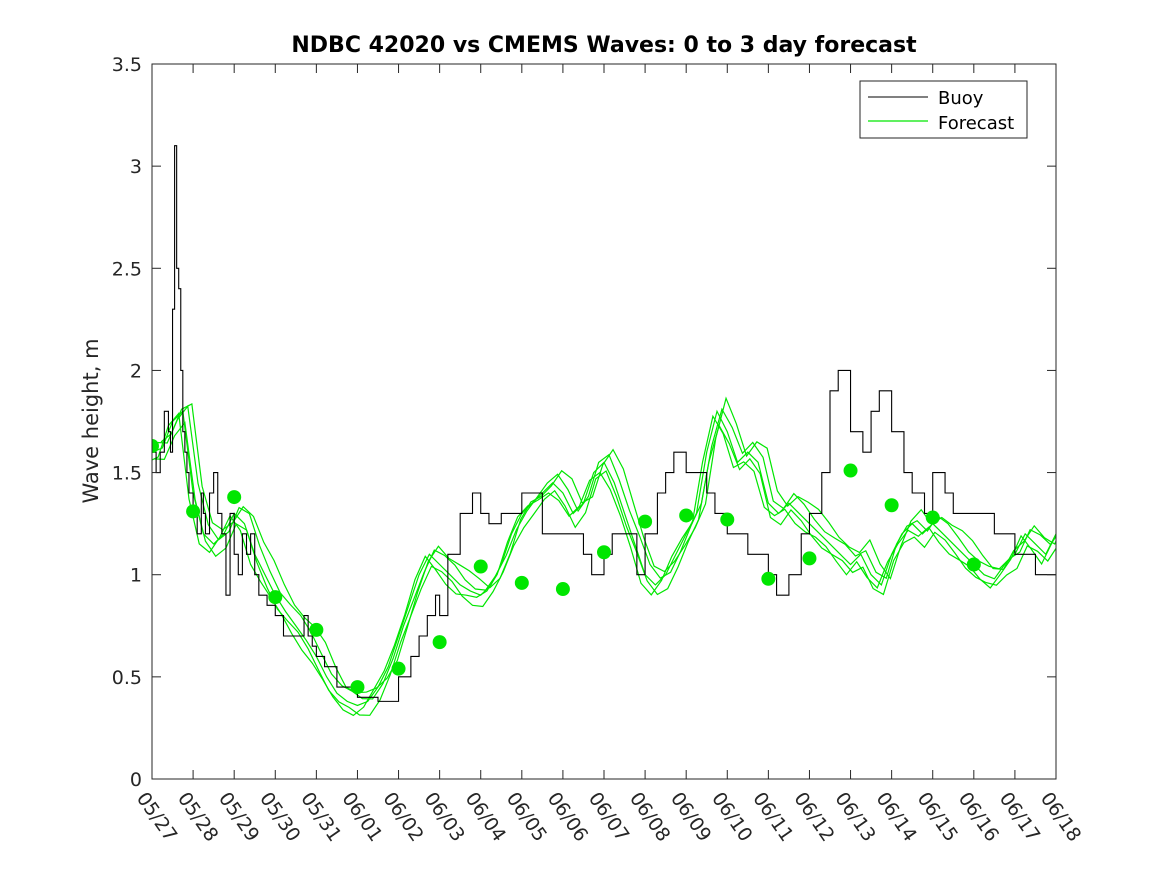 This screenshot has width=1167, height=875. I want to click on y-tick-label: 1, so click(136, 576).